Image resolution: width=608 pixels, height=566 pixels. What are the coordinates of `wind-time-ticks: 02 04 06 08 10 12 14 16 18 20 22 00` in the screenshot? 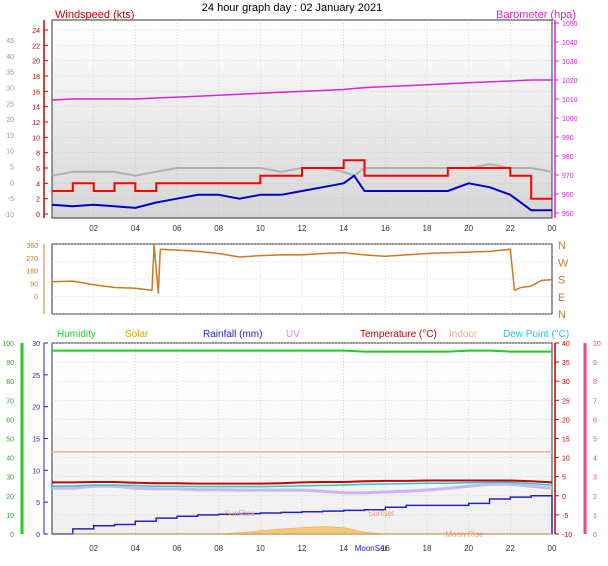 It's located at (323, 228).